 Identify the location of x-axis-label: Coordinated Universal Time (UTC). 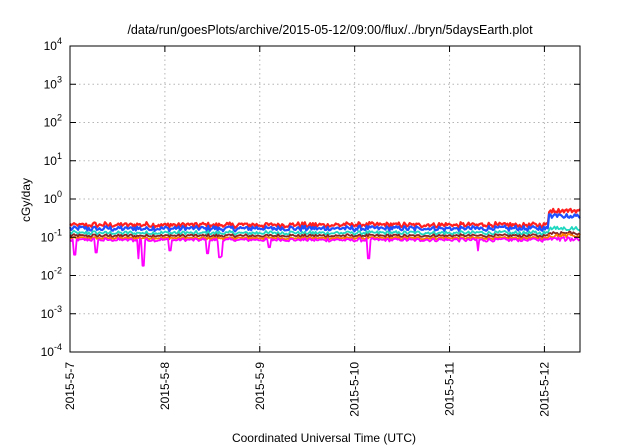
(324, 438).